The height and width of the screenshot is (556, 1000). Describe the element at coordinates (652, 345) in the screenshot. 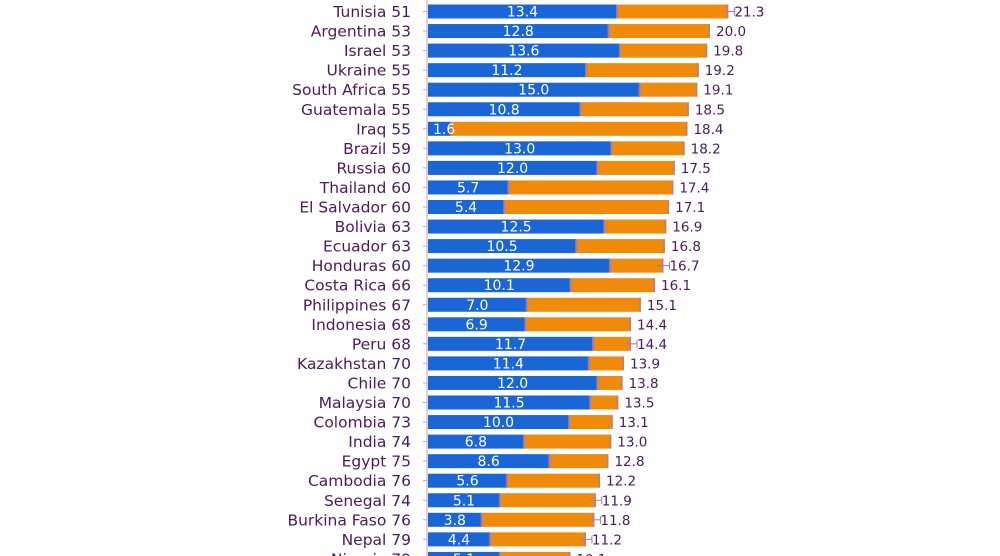

I see `total-value-label: 14.4` at that location.